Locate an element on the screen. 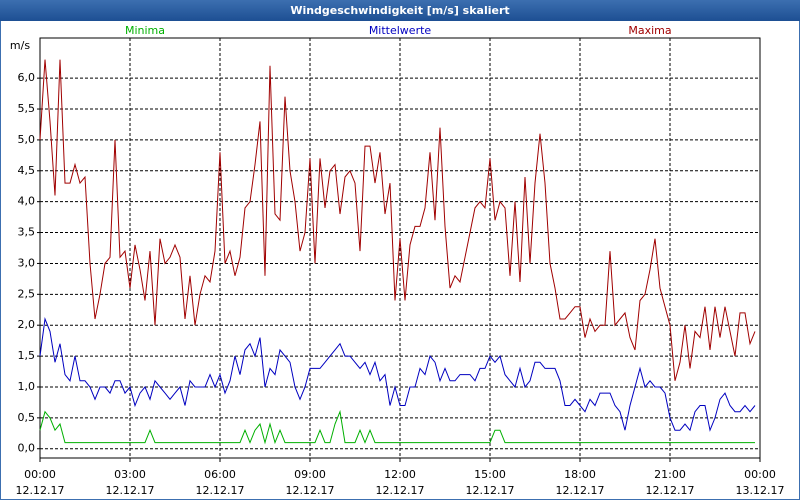  y-tick-label: 5,0 is located at coordinates (27, 139).